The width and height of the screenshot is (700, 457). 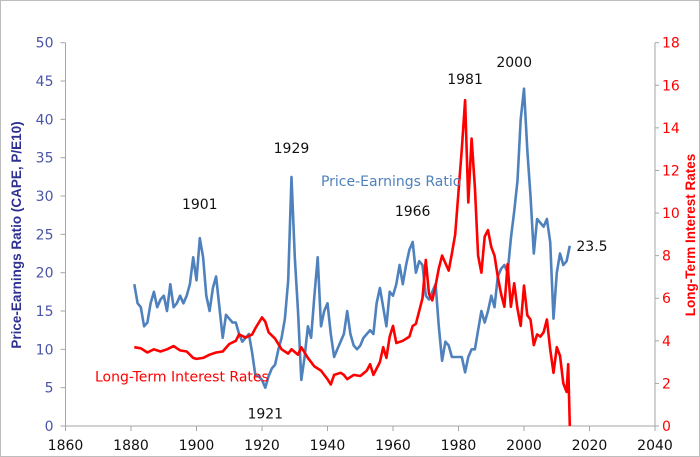 I want to click on annotation-label: 23.5, so click(x=591, y=247).